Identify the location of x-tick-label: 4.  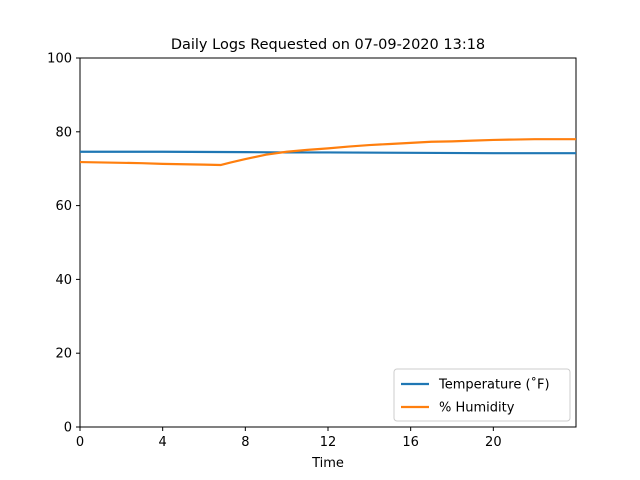
(163, 442).